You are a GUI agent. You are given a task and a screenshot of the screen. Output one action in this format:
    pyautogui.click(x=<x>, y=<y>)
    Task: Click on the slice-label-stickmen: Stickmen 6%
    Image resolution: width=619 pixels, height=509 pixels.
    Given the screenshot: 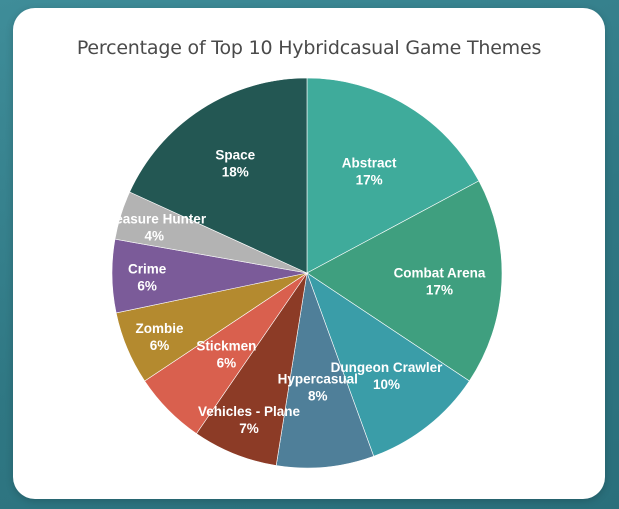 What is the action you would take?
    pyautogui.click(x=226, y=354)
    